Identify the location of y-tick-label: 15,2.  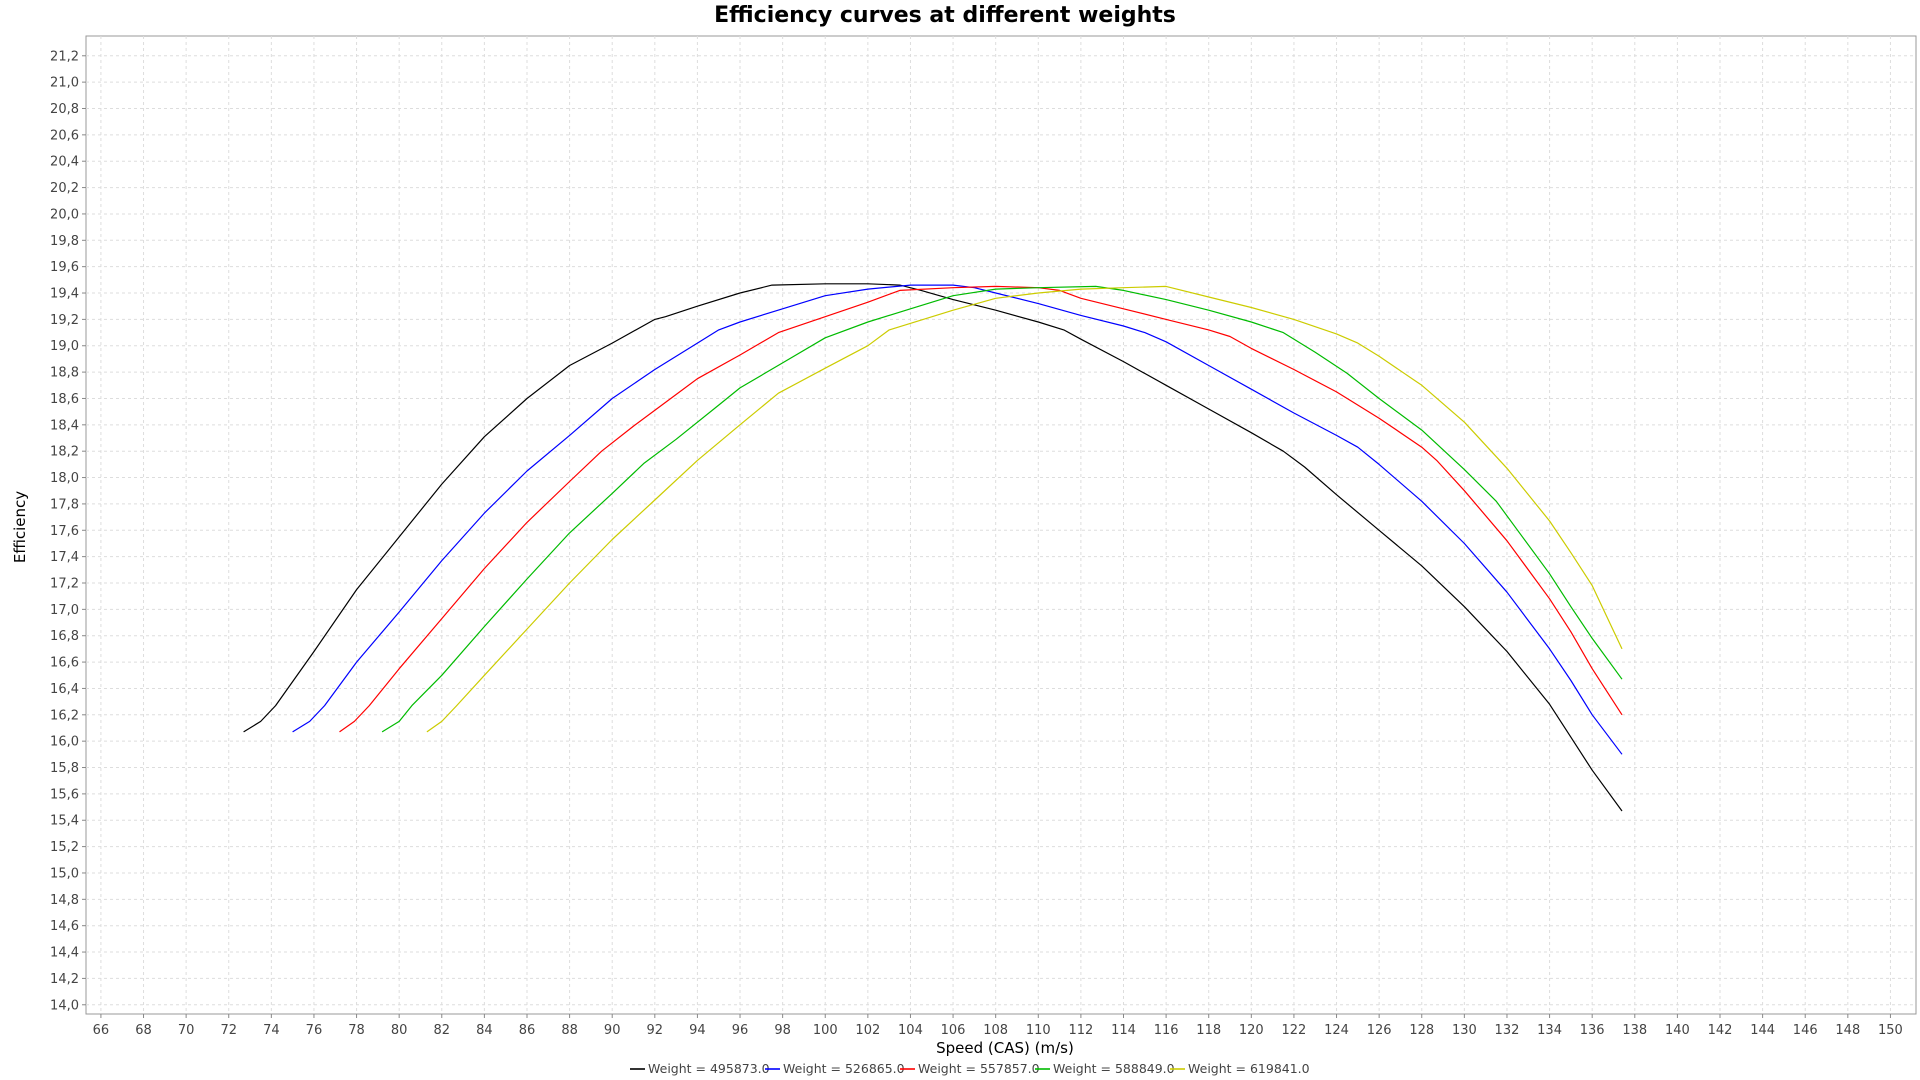
(64, 847).